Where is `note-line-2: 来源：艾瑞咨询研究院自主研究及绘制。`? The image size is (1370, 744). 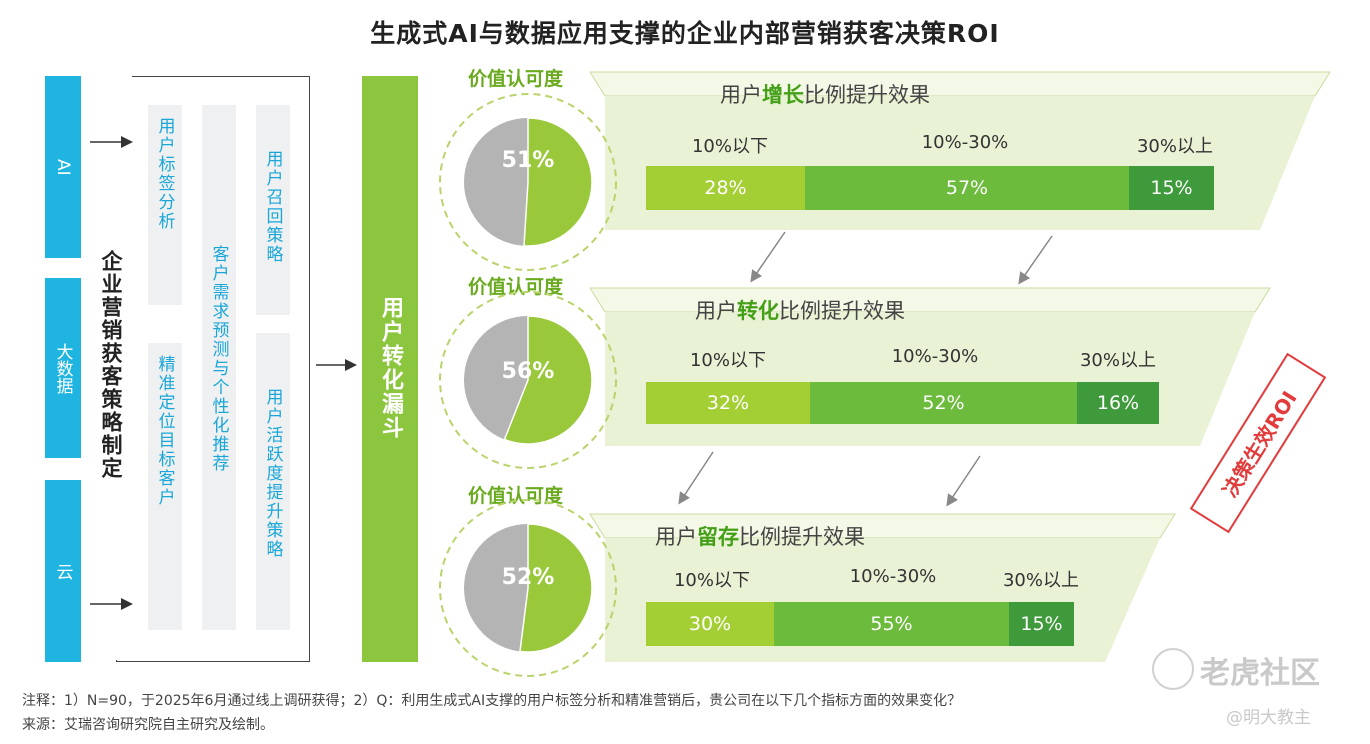
note-line-2: 来源：艾瑞咨询研究院自主研究及绘制。 is located at coordinates (148, 725).